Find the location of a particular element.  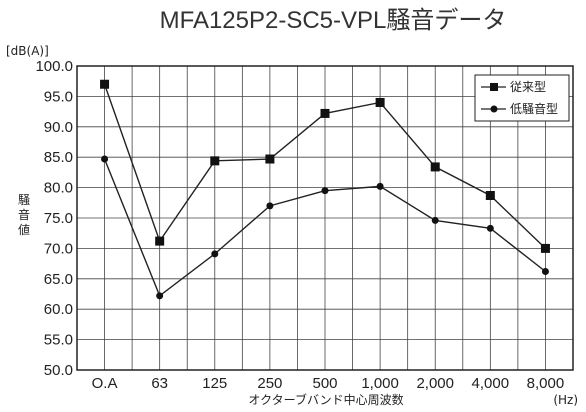

y-axis-title: 騒 音 値 is located at coordinates (24, 215).